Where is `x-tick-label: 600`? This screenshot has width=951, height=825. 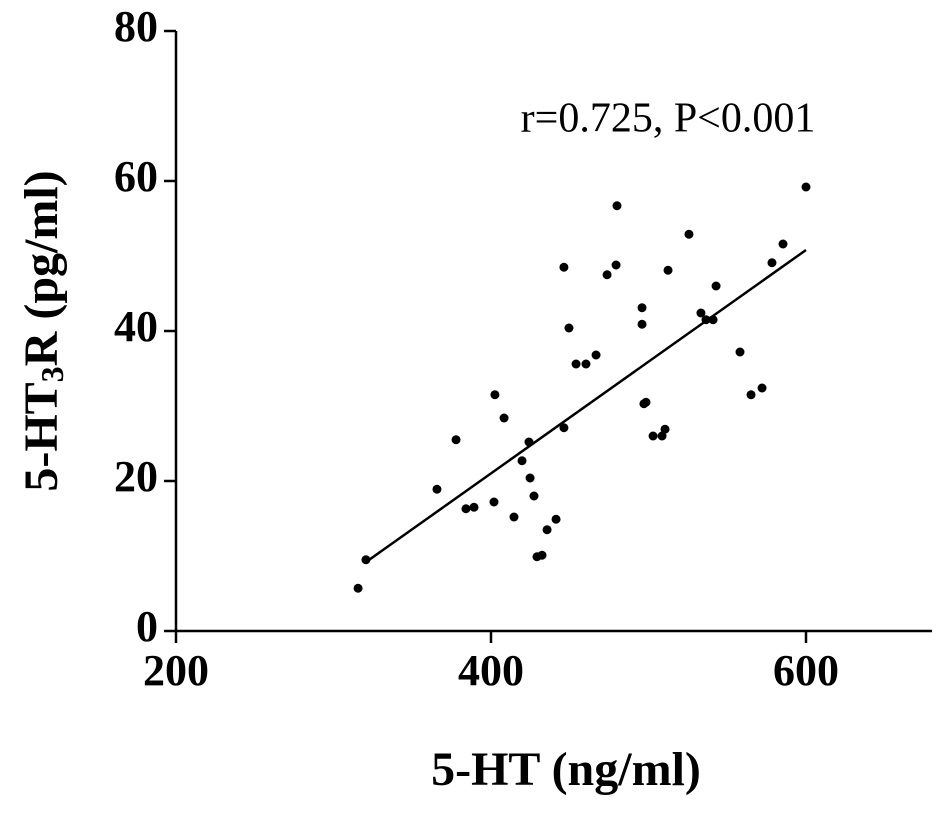 x-tick-label: 600 is located at coordinates (806, 670).